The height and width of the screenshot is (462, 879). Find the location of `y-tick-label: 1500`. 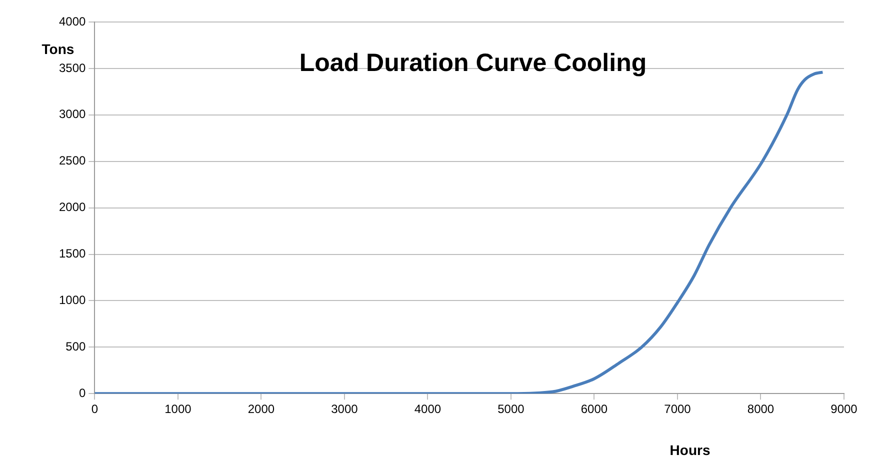

y-tick-label: 1500 is located at coordinates (72, 253).